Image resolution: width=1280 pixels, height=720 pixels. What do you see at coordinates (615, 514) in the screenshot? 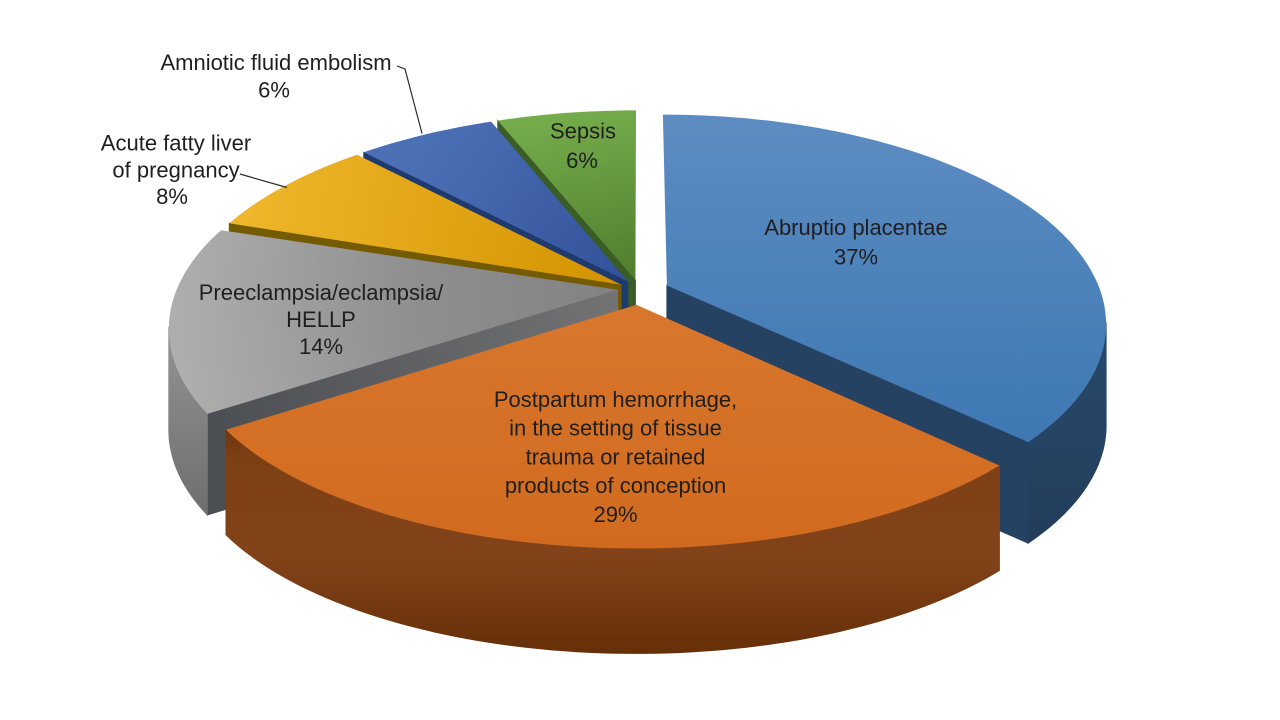
I see `svg-text: 29%` at bounding box center [615, 514].